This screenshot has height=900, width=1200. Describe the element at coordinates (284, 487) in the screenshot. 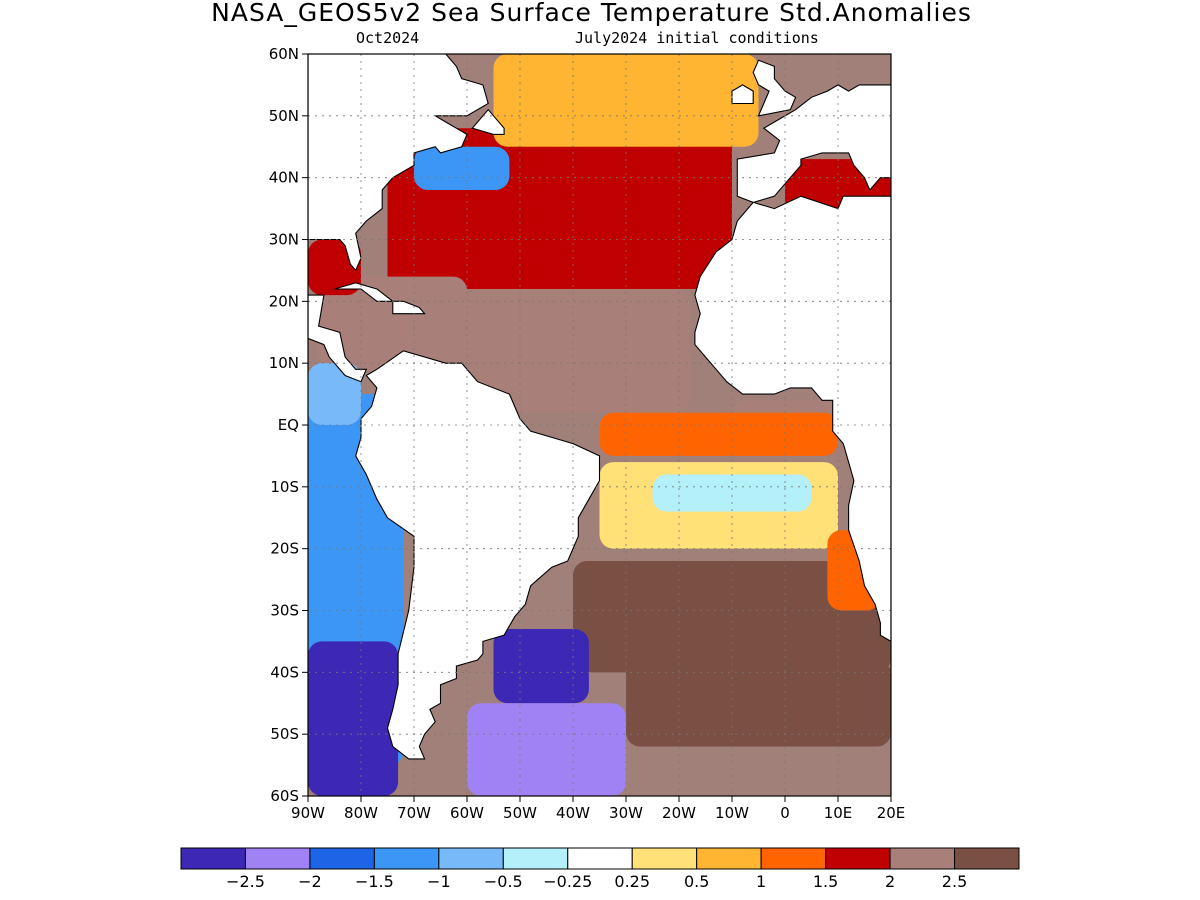

I see `lat-tick-label: 10S` at that location.